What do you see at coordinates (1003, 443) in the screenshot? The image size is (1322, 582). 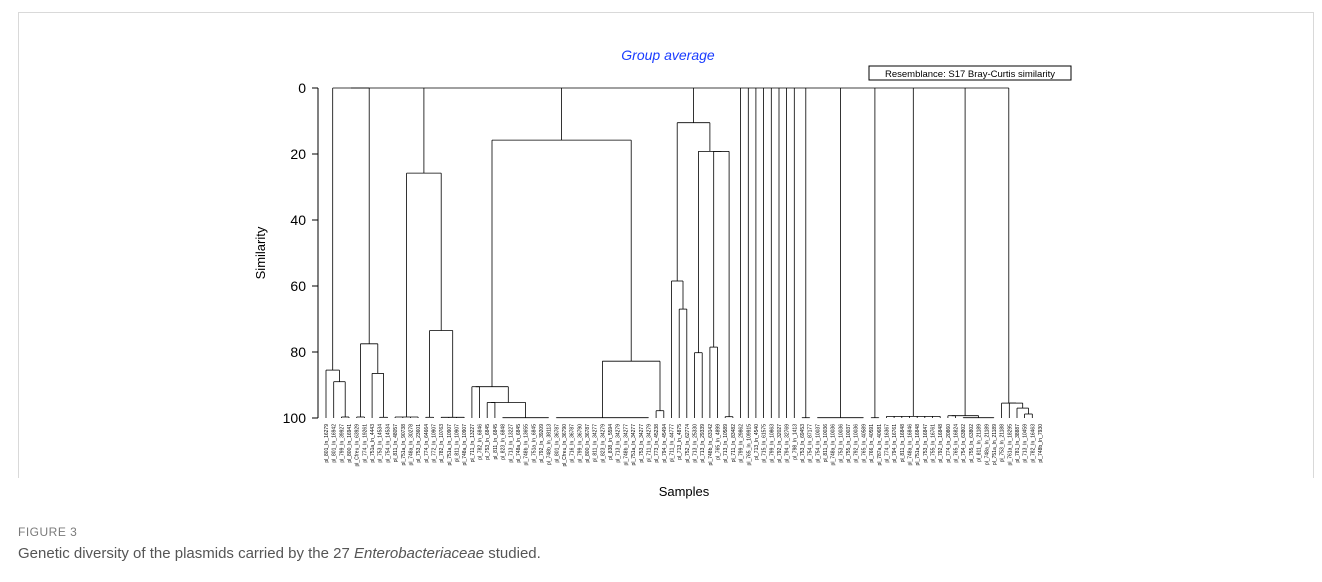 I see `sample-label: pl_753_In_21188` at bounding box center [1003, 443].